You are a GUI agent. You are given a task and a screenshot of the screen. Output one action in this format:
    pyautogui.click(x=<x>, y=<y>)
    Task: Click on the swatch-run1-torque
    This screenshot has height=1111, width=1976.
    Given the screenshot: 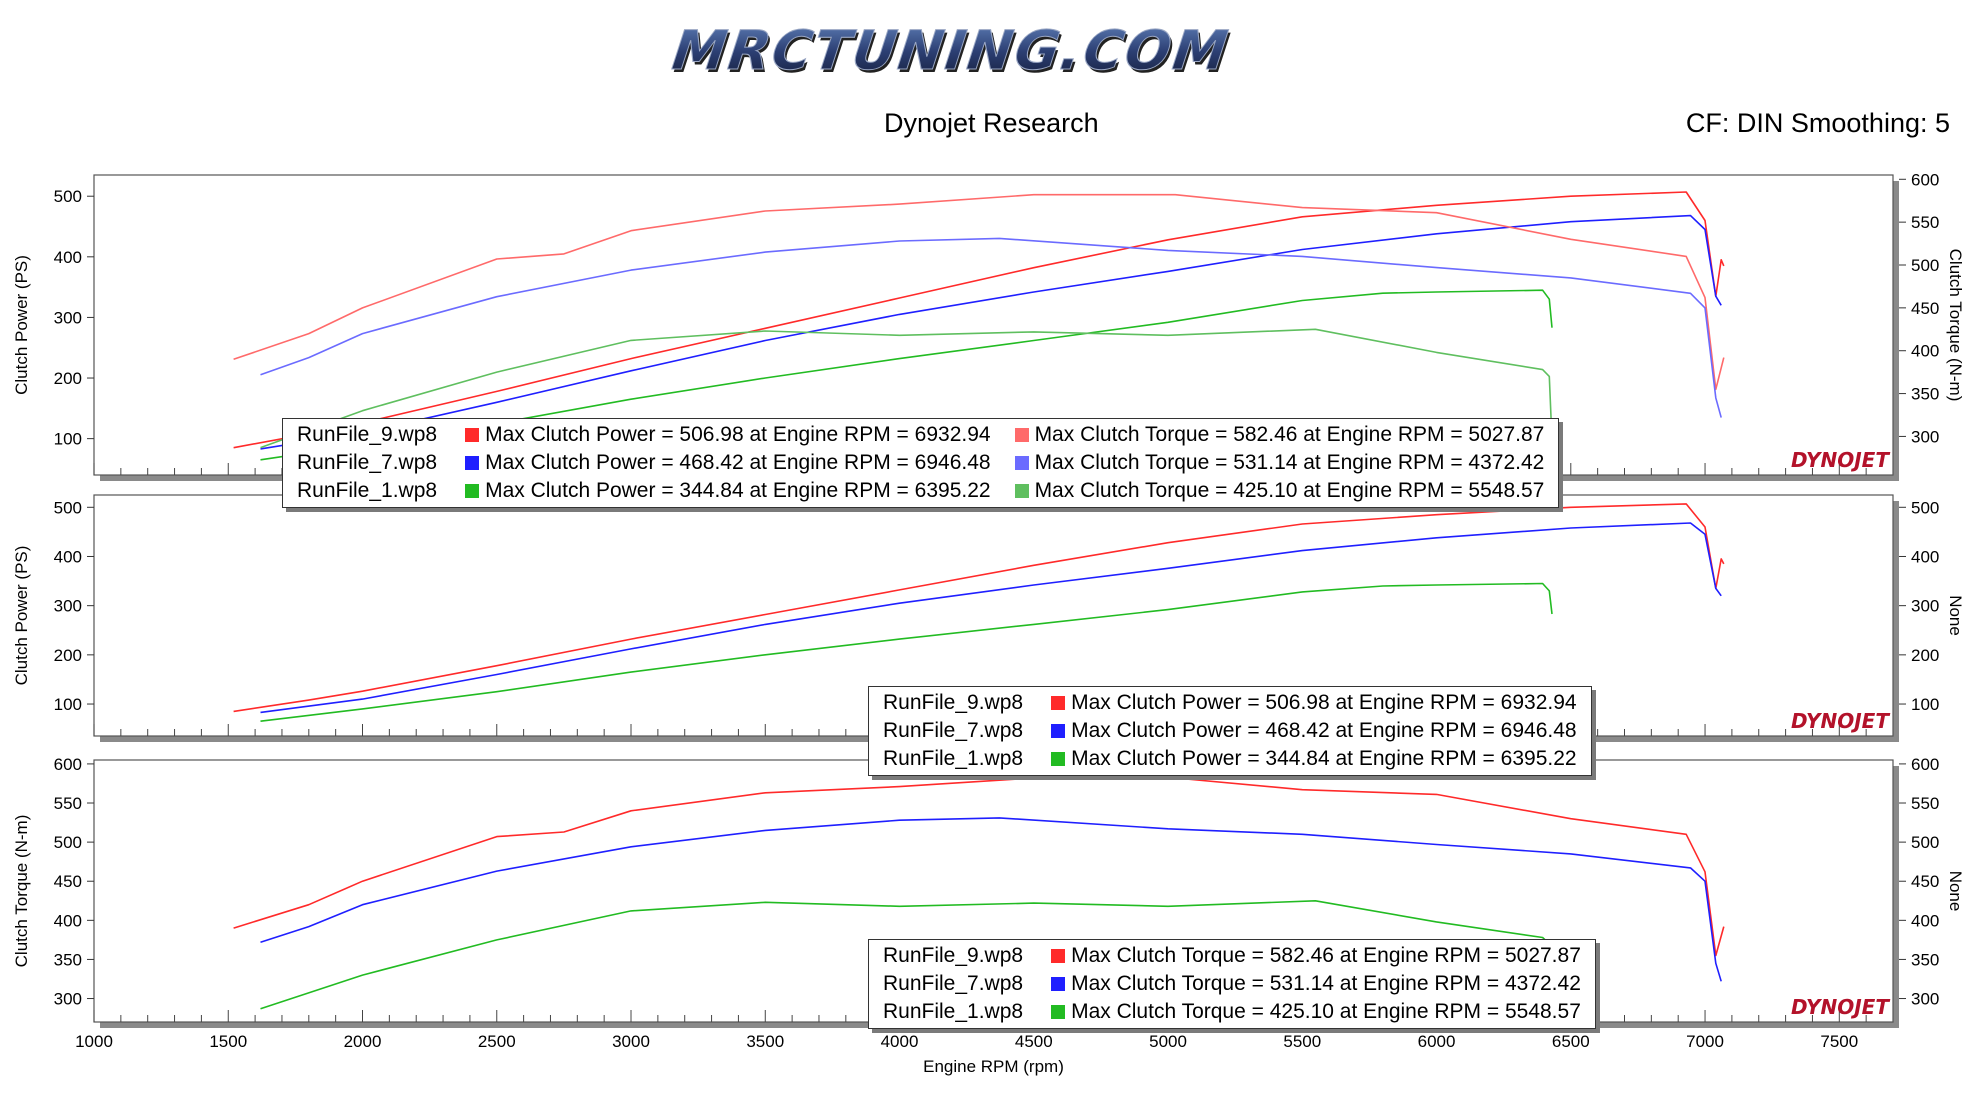 What is the action you would take?
    pyautogui.click(x=1021, y=491)
    